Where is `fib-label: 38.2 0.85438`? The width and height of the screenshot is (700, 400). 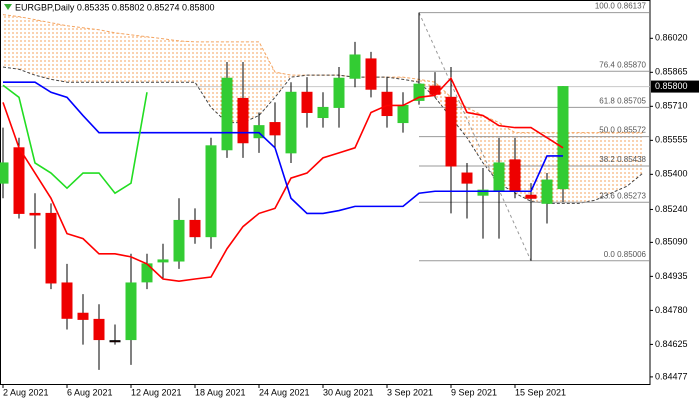
fib-label: 38.2 0.85438 is located at coordinates (622, 159).